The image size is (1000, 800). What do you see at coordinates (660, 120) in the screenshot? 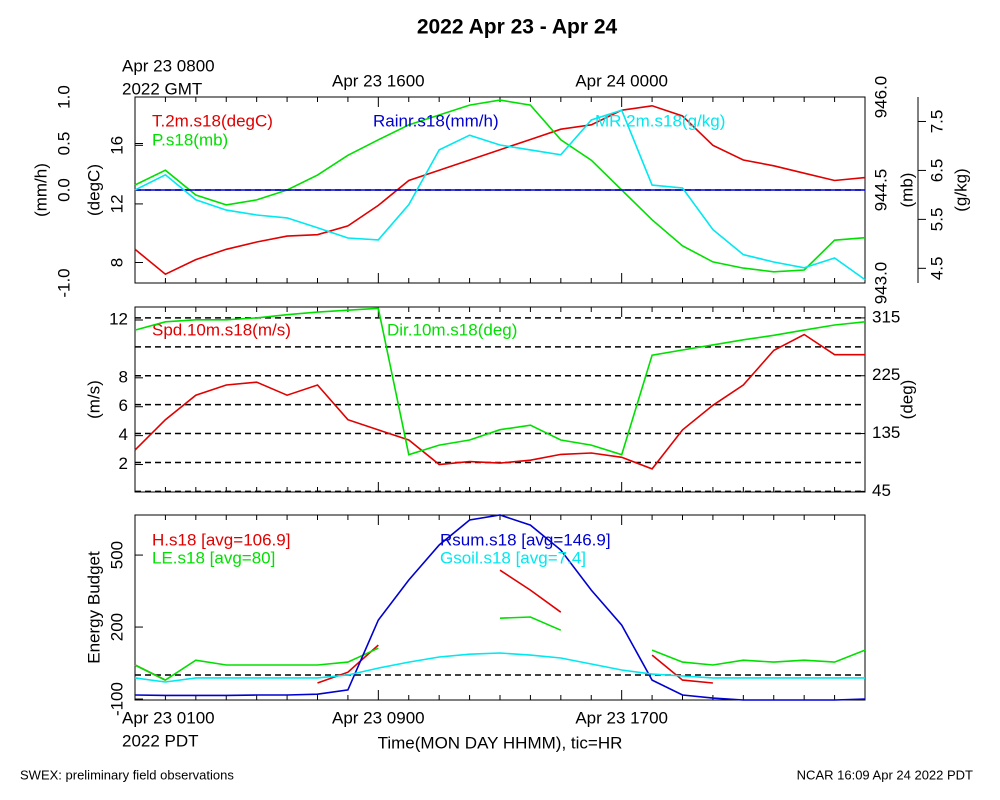
I see `legend-entry: MR.2m.s18(g/kg)` at bounding box center [660, 120].